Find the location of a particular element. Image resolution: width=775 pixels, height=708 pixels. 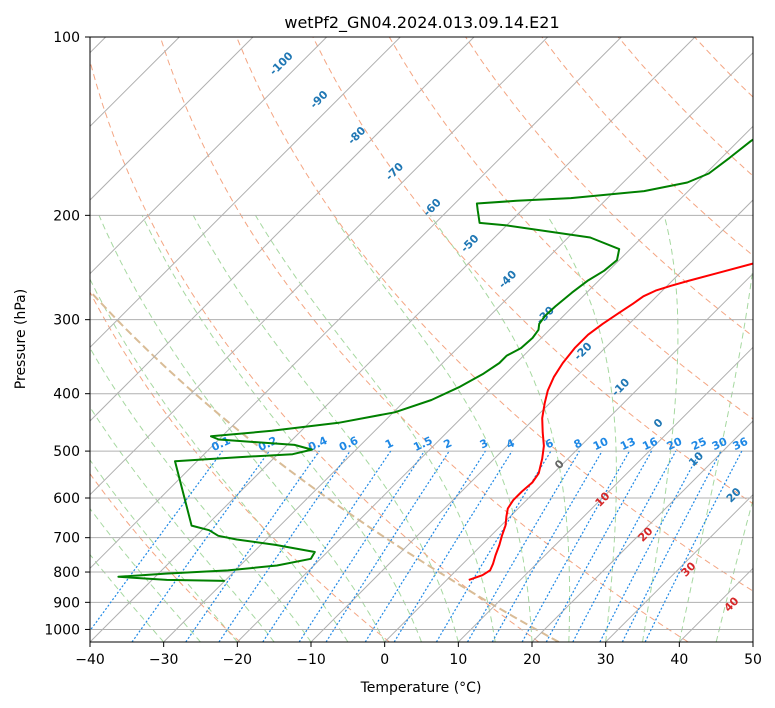

y-tick-label: 400 is located at coordinates (66, 395).